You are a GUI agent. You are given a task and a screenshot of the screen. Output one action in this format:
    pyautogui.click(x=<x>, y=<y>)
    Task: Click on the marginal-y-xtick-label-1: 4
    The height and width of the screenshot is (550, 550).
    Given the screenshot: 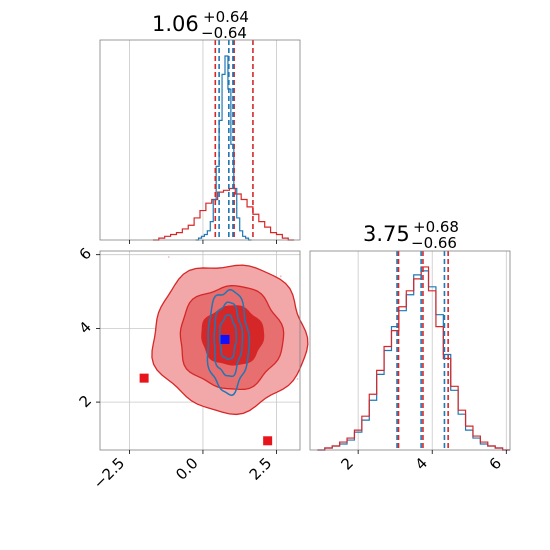 What is the action you would take?
    pyautogui.click(x=421, y=463)
    